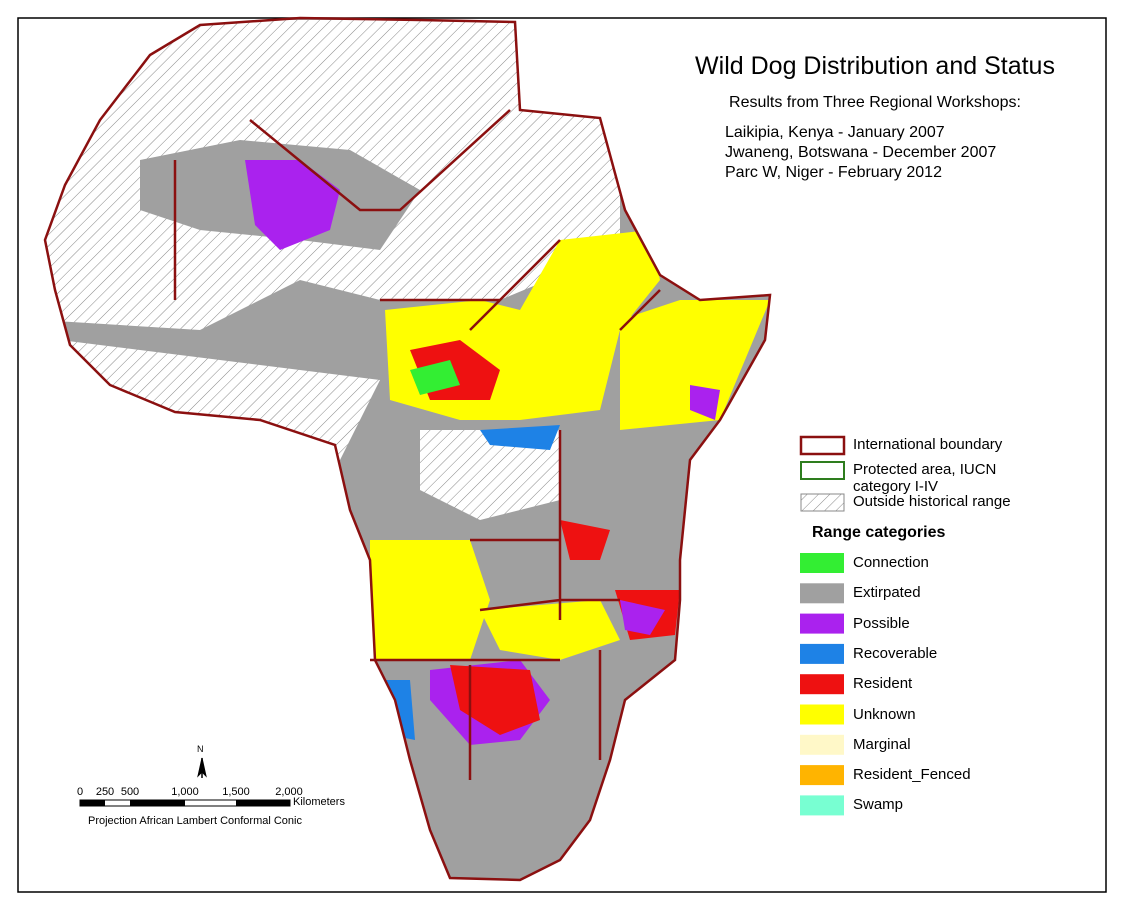 This screenshot has height=910, width=1124. Describe the element at coordinates (883, 684) in the screenshot. I see `legend-label: Resident` at that location.